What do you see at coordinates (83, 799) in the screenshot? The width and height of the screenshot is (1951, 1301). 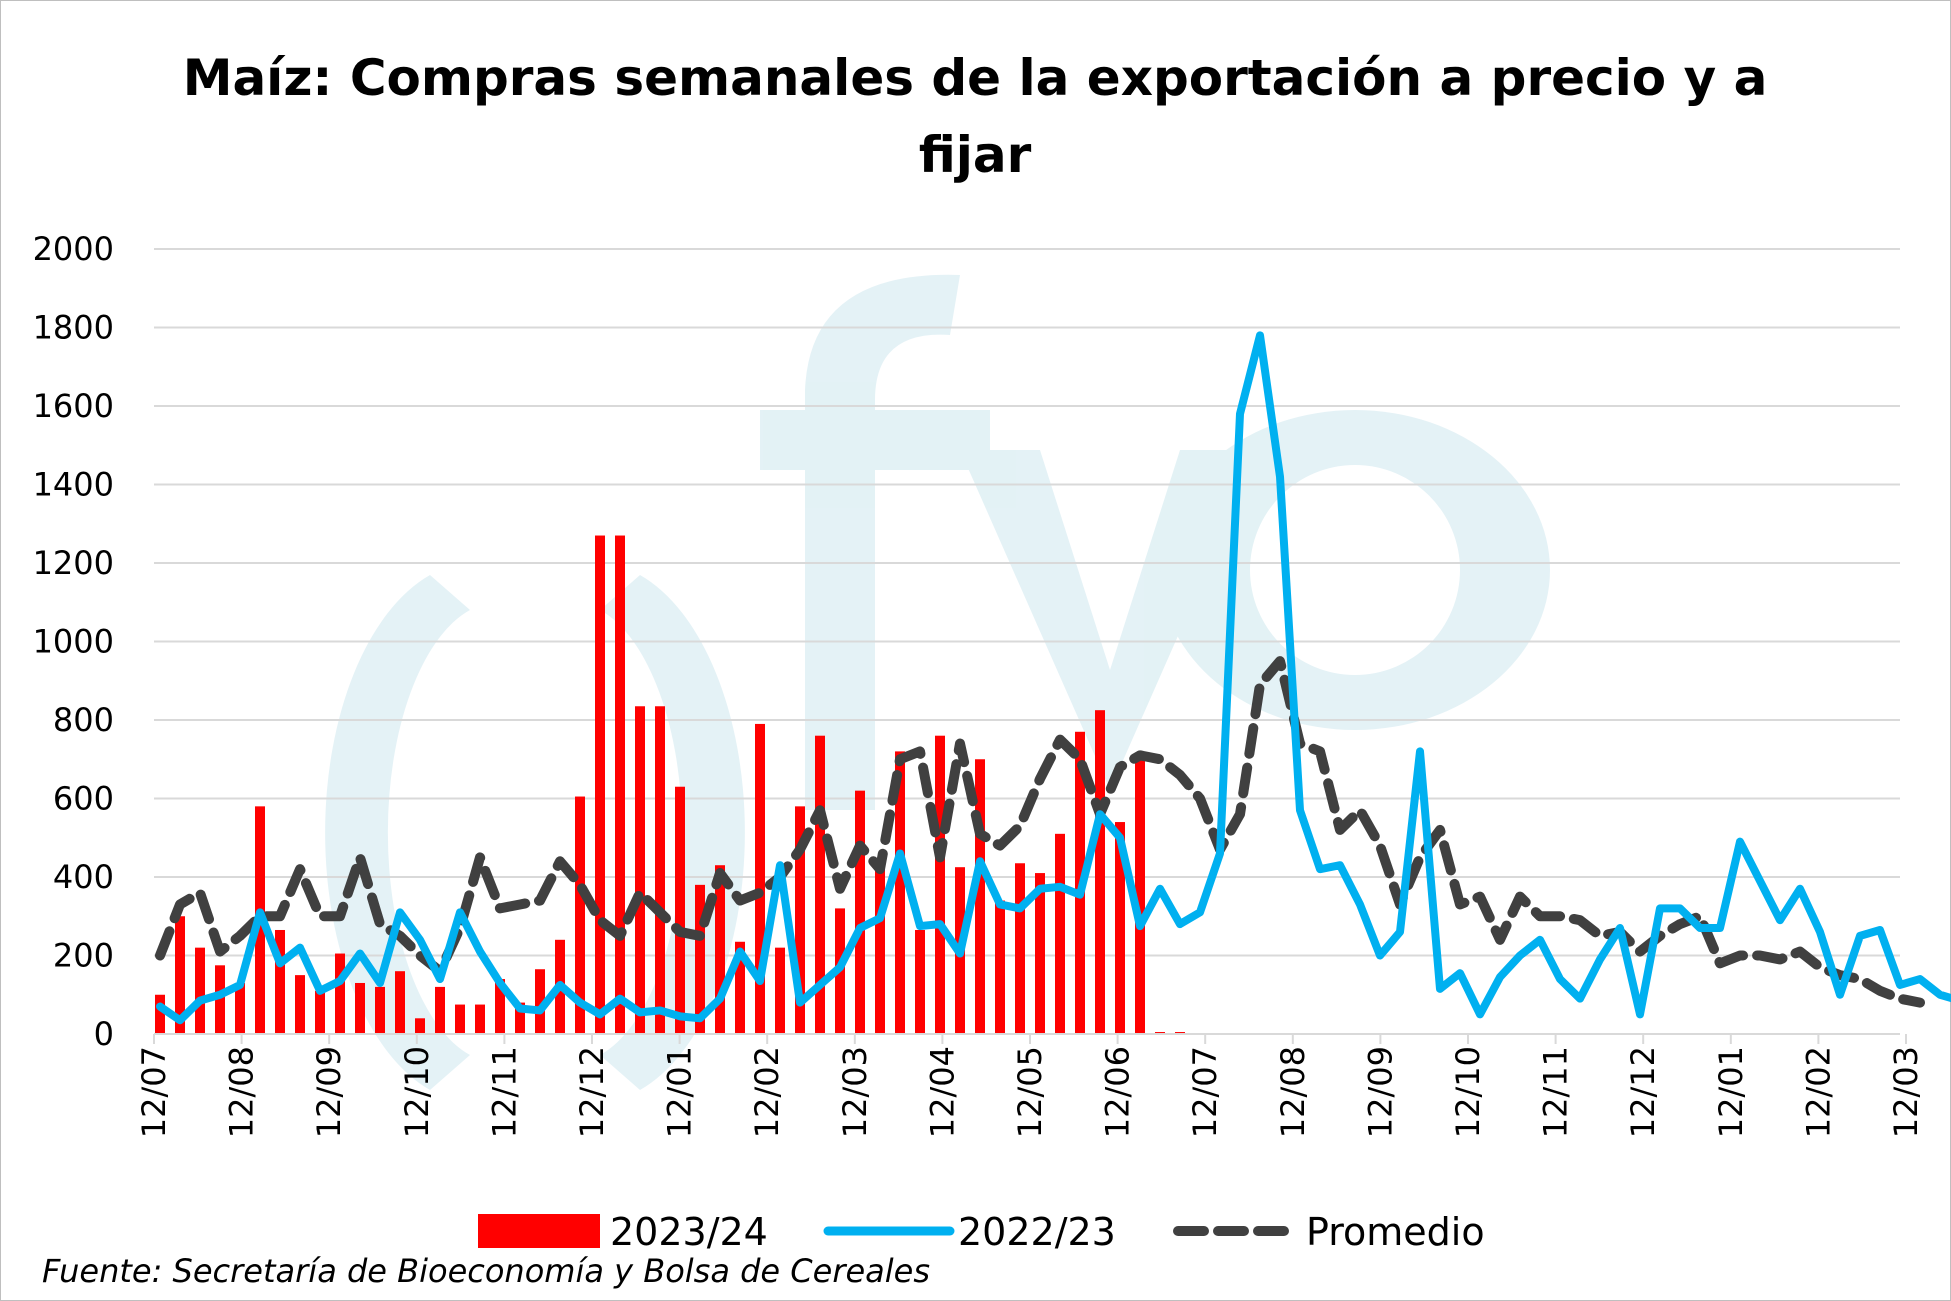 I see `y-tick-label: 600` at bounding box center [83, 799].